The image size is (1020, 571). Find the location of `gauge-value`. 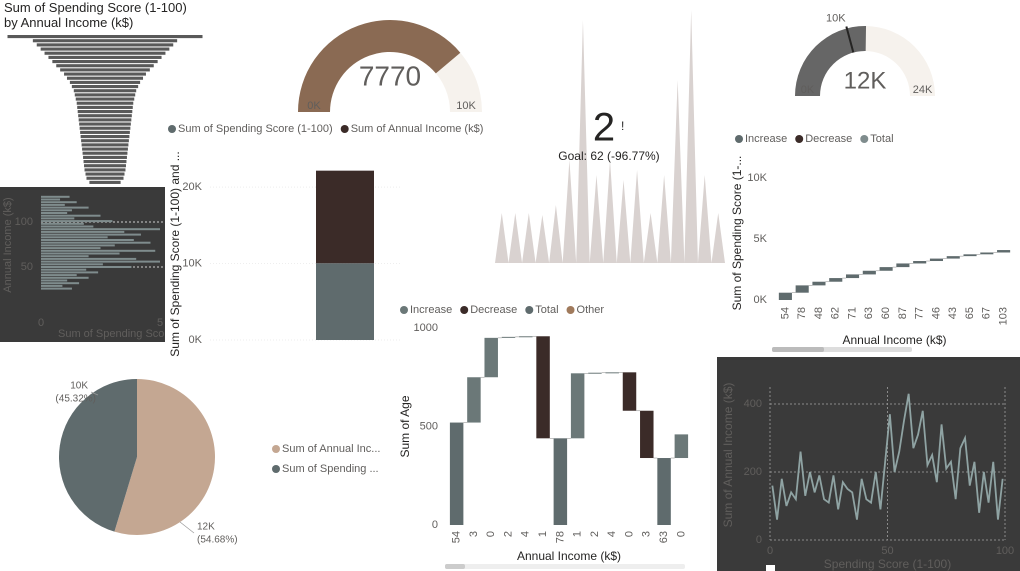

gauge-value is located at coordinates (379, 66).